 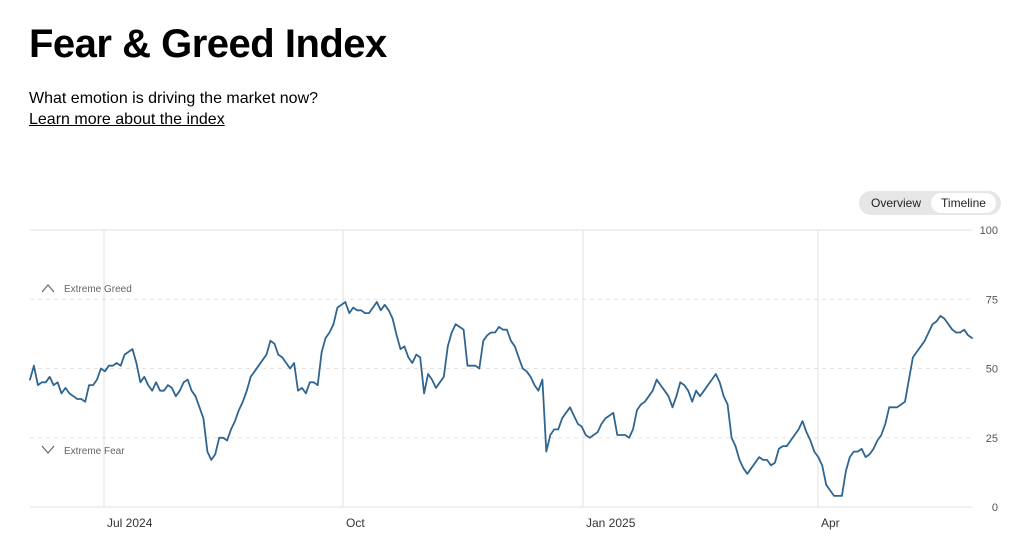 What do you see at coordinates (208, 44) in the screenshot?
I see `page-title: Fear & Greed Index` at bounding box center [208, 44].